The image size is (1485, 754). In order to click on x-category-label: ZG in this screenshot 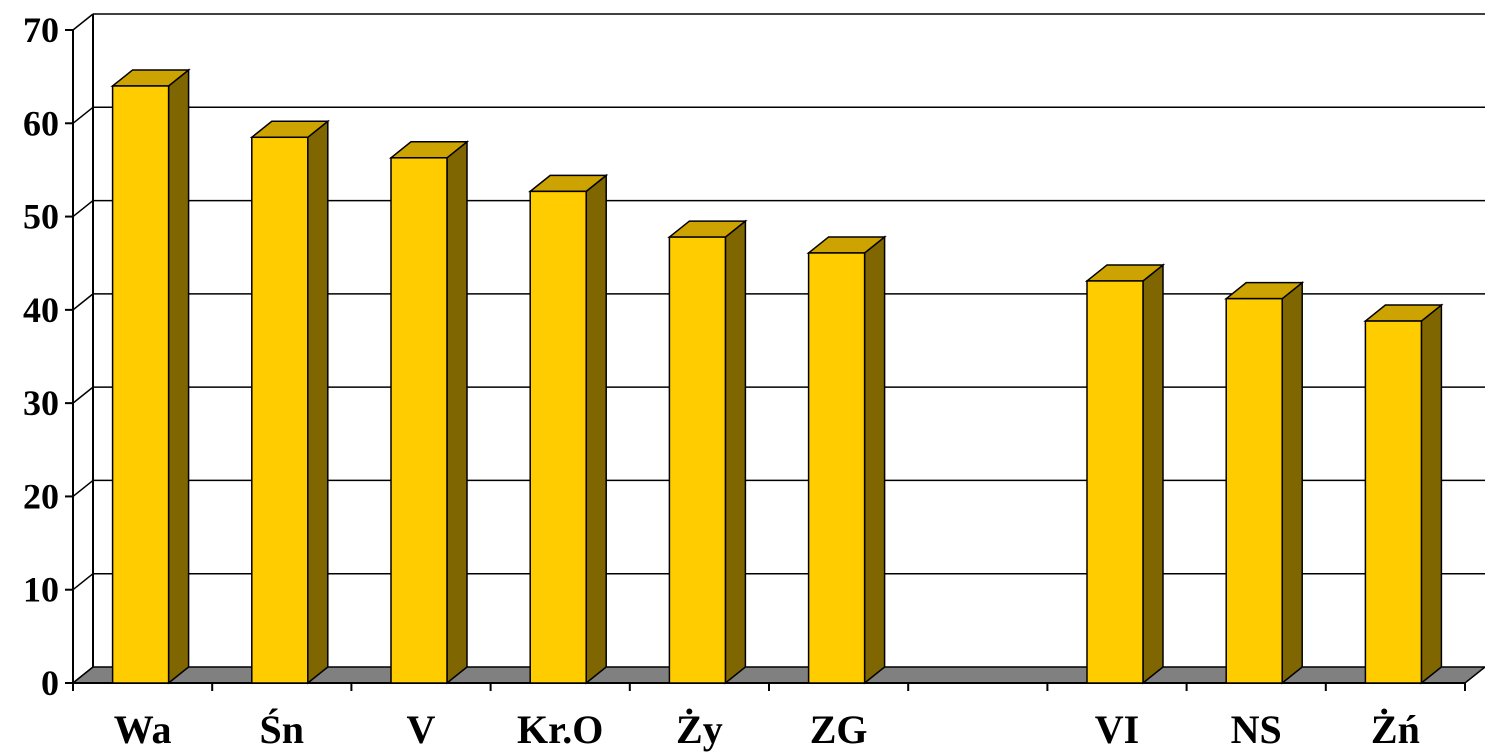, I will do `click(839, 729)`.